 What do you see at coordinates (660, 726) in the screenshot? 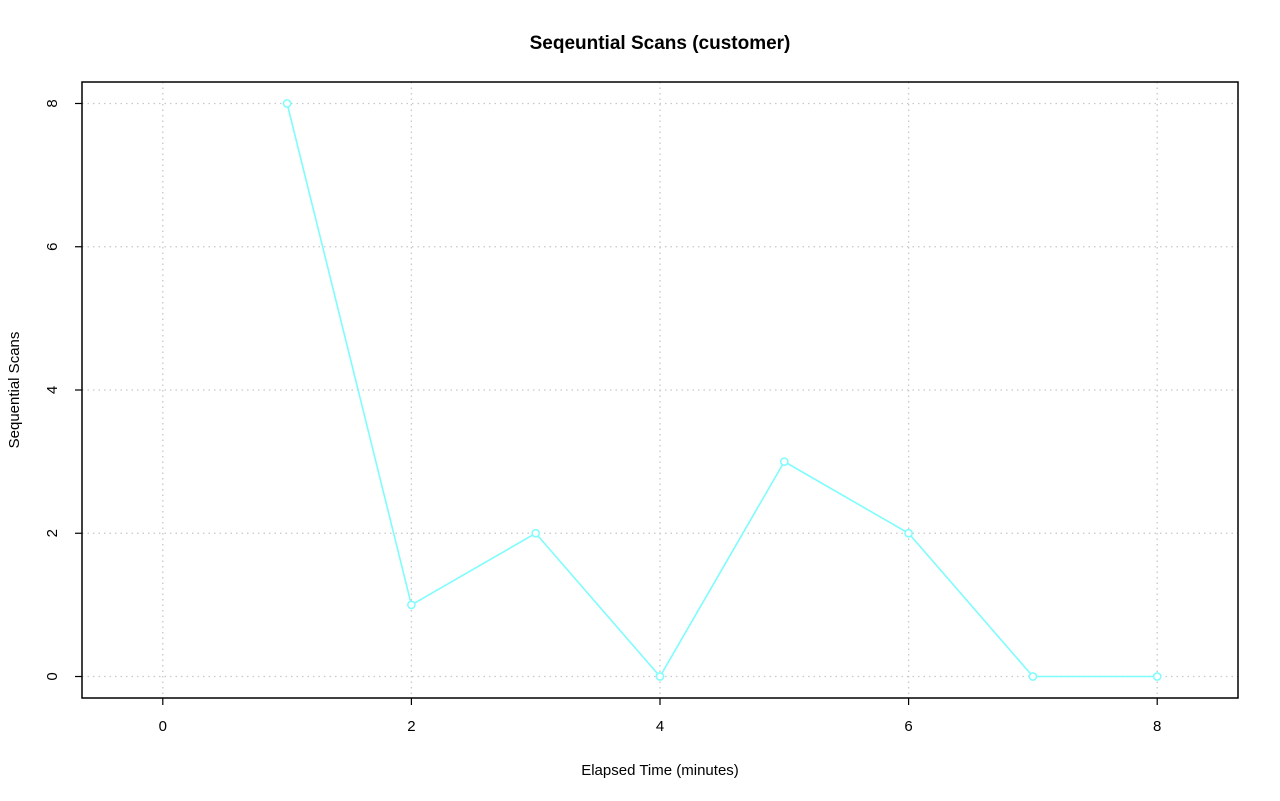
I see `x-tick-label: 4` at bounding box center [660, 726].